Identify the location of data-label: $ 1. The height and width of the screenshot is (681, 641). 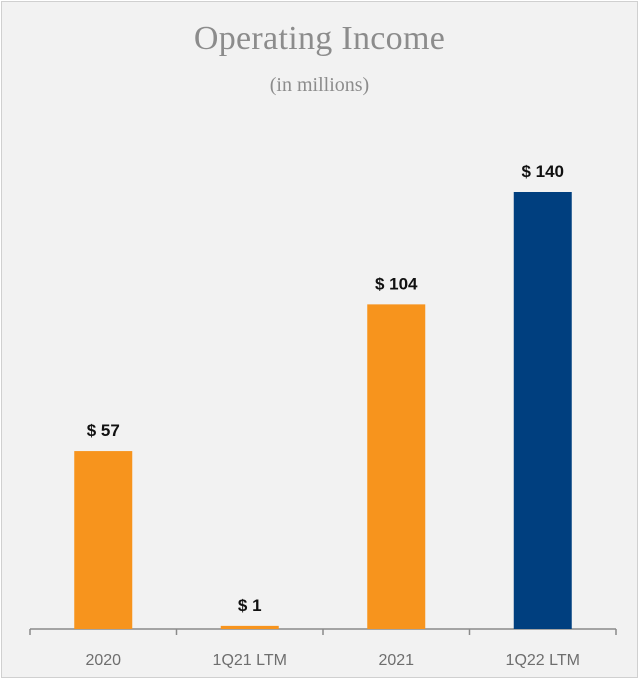
(250, 605).